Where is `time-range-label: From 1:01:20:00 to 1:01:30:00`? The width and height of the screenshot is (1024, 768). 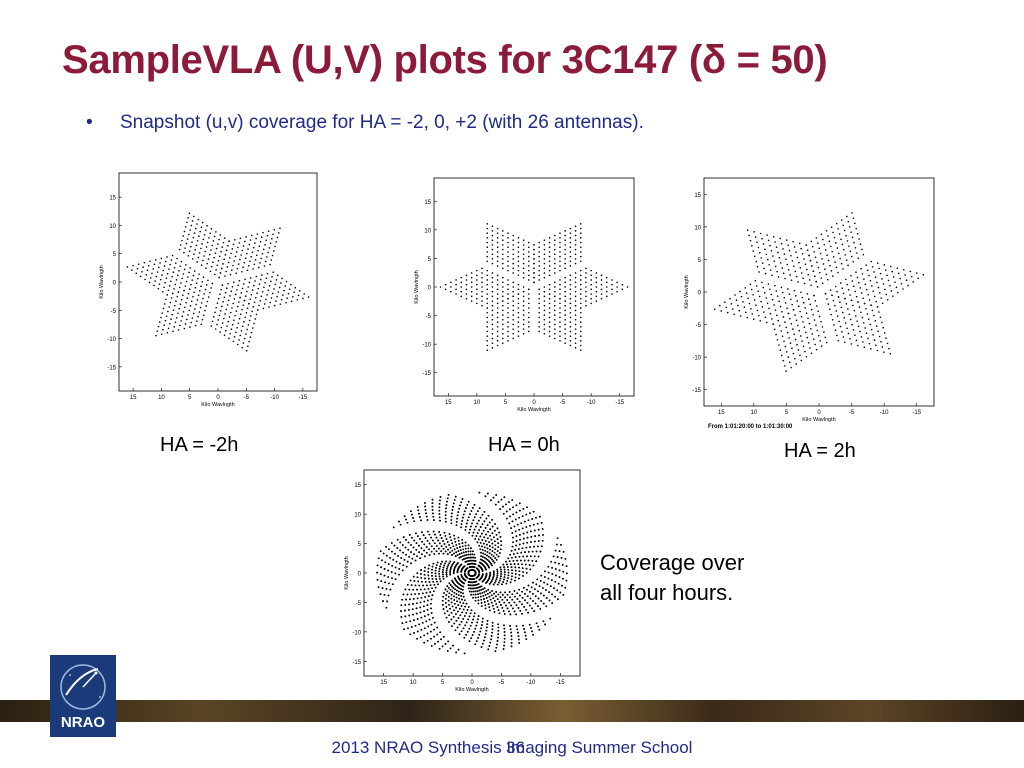
time-range-label: From 1:01:20:00 to 1:01:30:00 is located at coordinates (750, 427).